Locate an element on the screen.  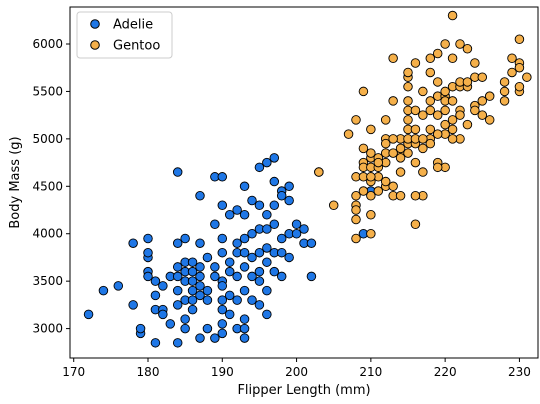
y-tick-label-3500: 3500 is located at coordinates (47, 281).